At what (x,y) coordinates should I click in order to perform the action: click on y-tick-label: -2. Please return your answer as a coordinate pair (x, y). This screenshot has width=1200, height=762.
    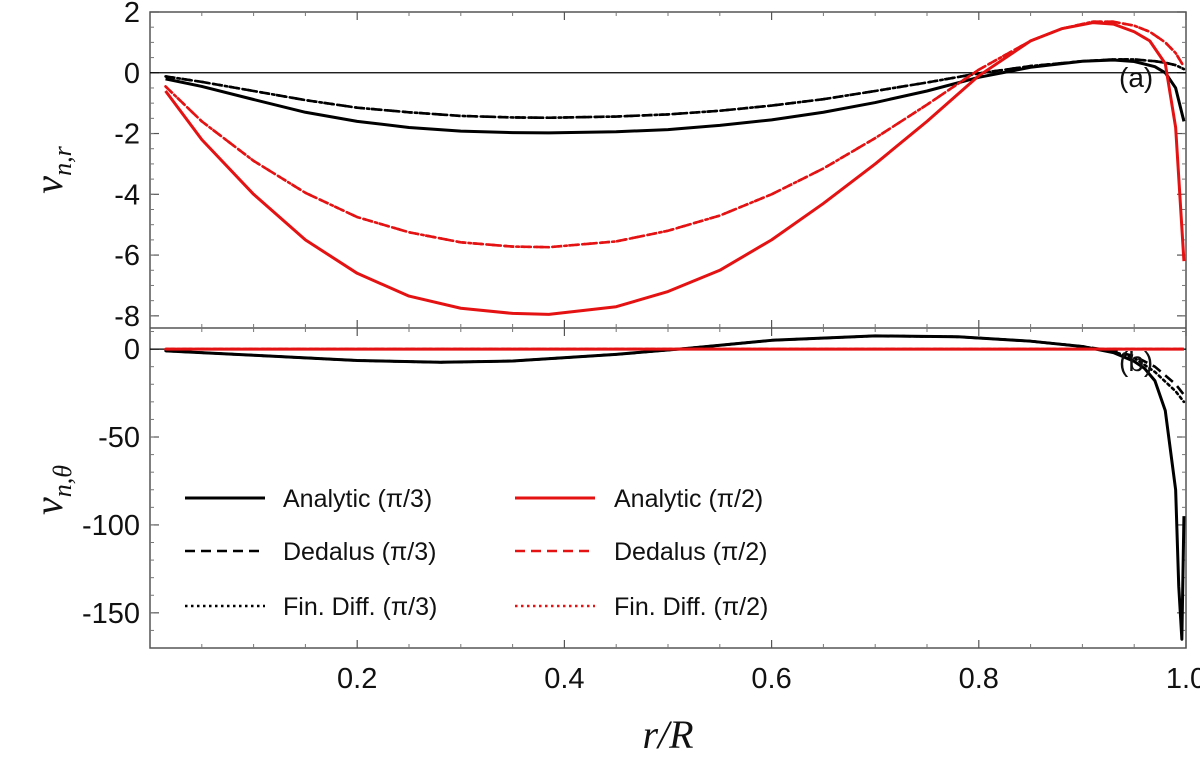
    Looking at the image, I should click on (127, 135).